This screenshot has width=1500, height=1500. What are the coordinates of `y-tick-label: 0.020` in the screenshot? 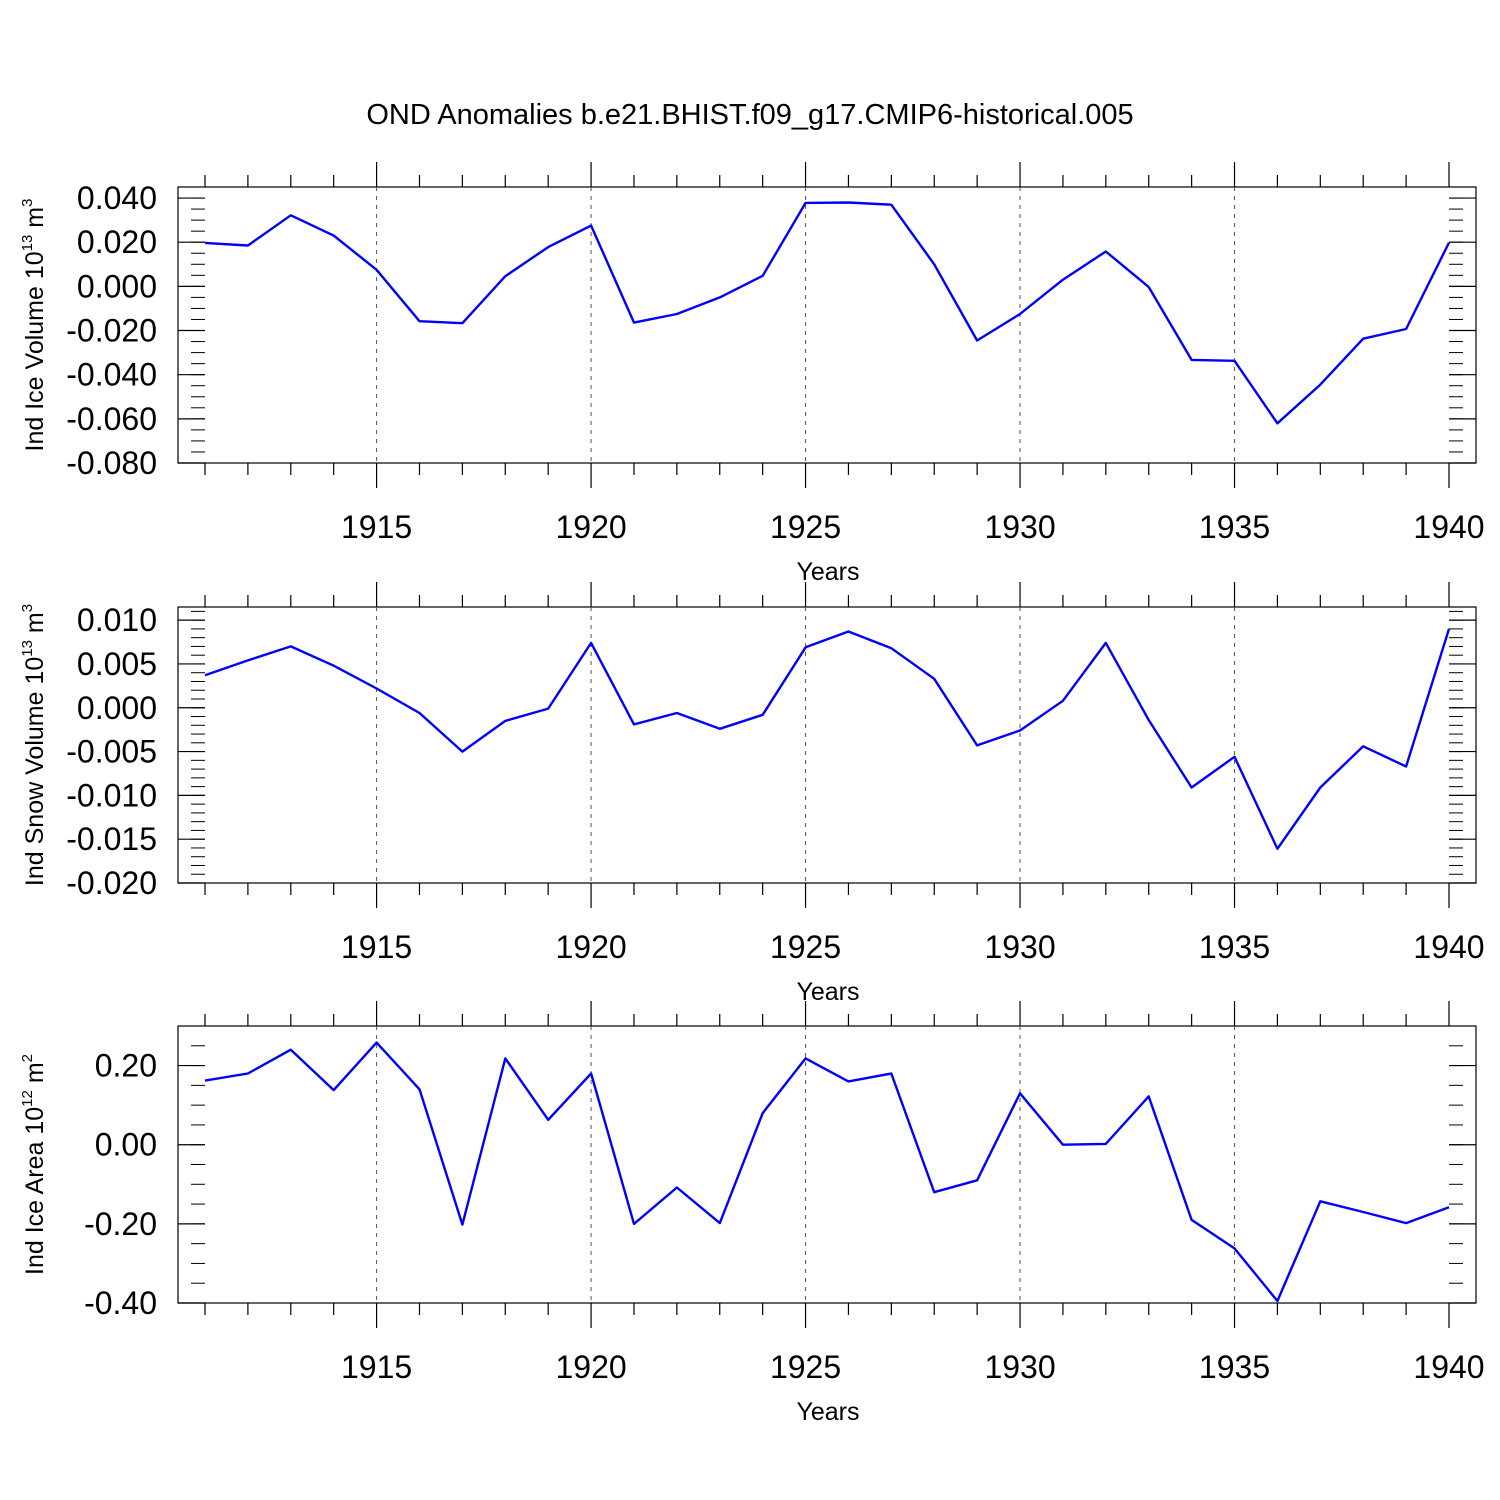 It's located at (117, 242).